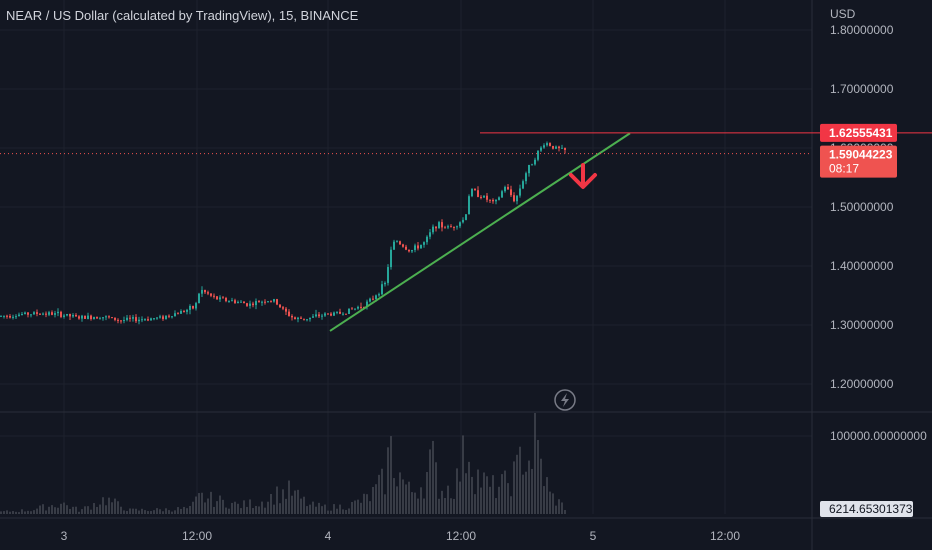 This screenshot has height=550, width=932. Describe the element at coordinates (862, 325) in the screenshot. I see `price-tick-label: 1.30000000` at that location.